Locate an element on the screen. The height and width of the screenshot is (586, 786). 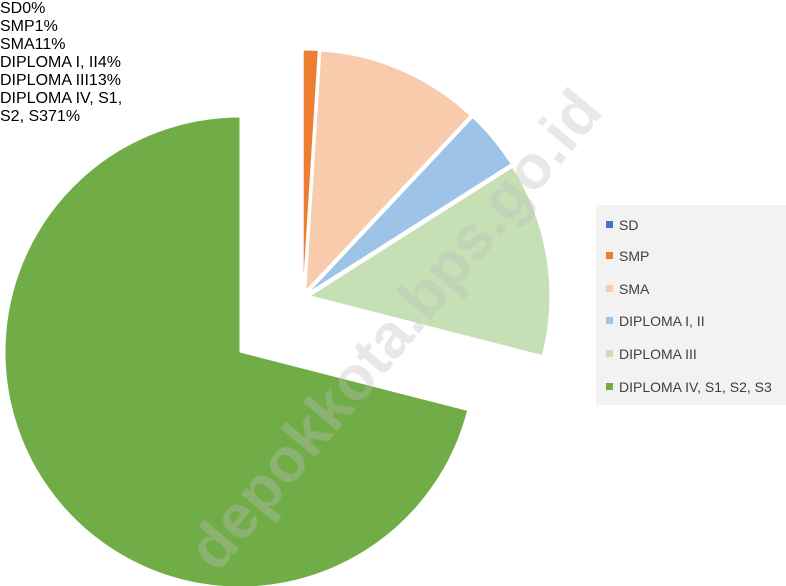
legend-label: DIPLOMA III is located at coordinates (658, 354).